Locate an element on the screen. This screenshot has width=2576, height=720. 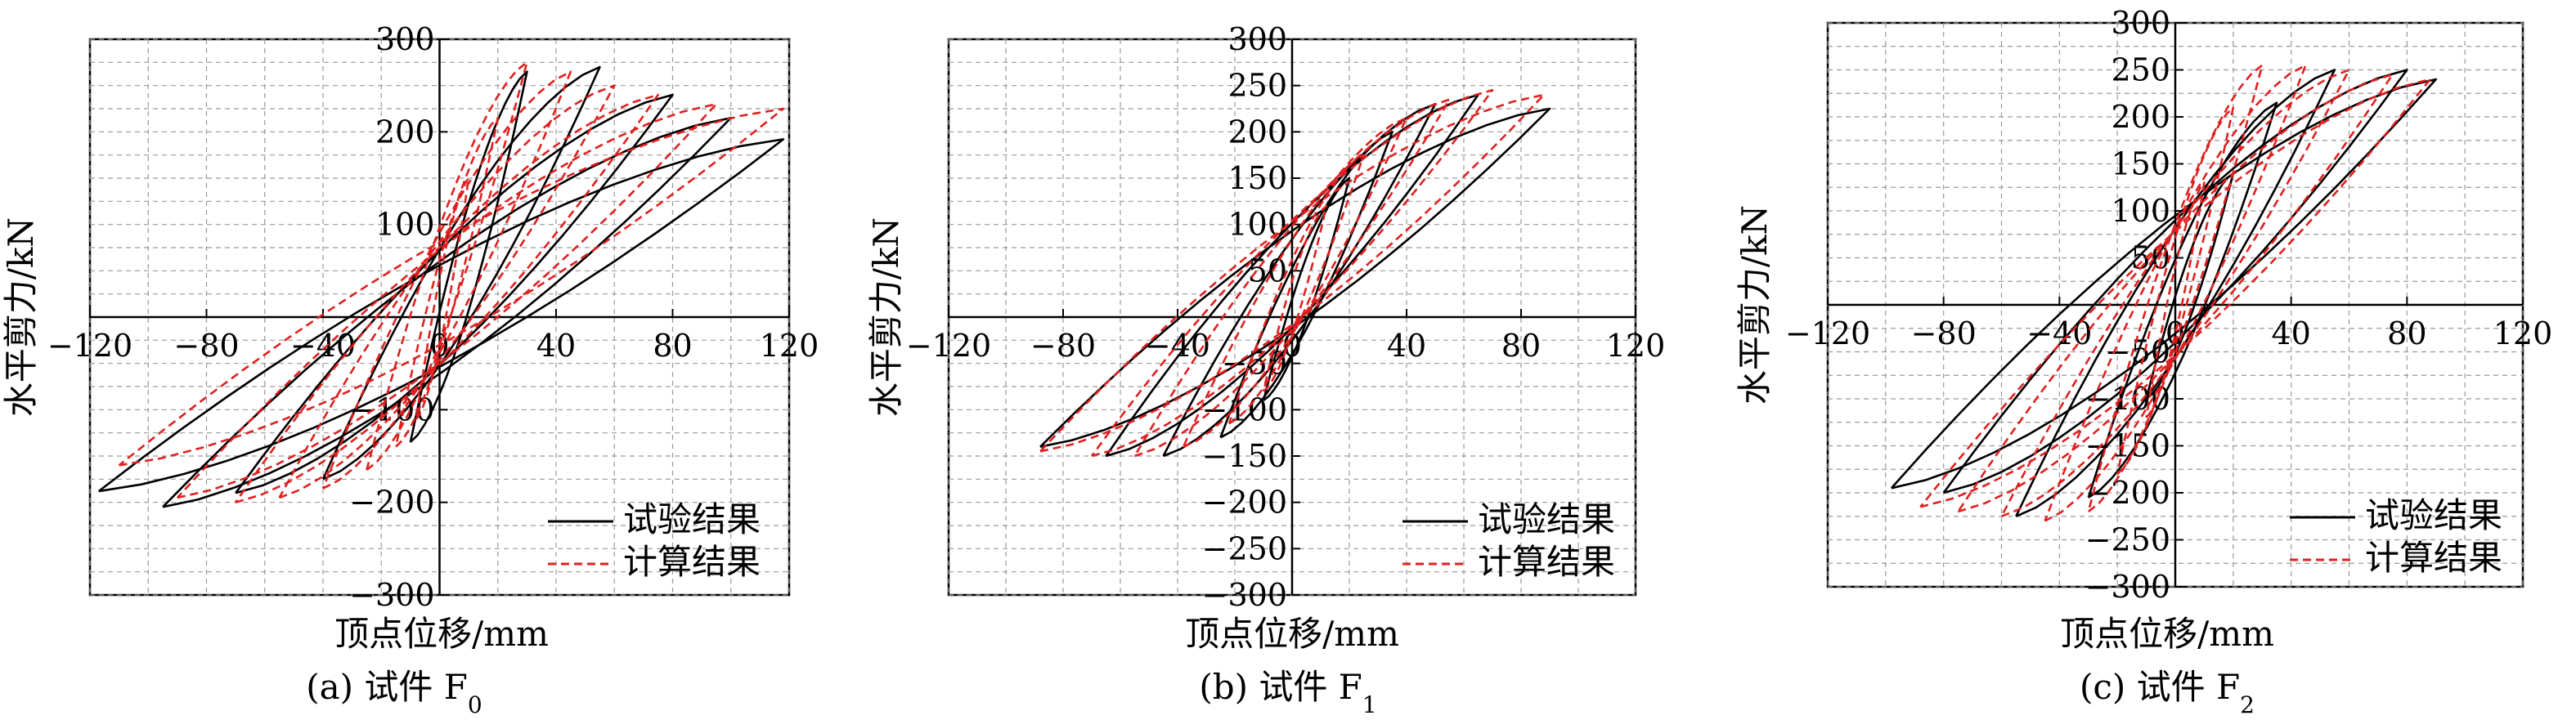
caption-subscript: 1 is located at coordinates (1369, 704).